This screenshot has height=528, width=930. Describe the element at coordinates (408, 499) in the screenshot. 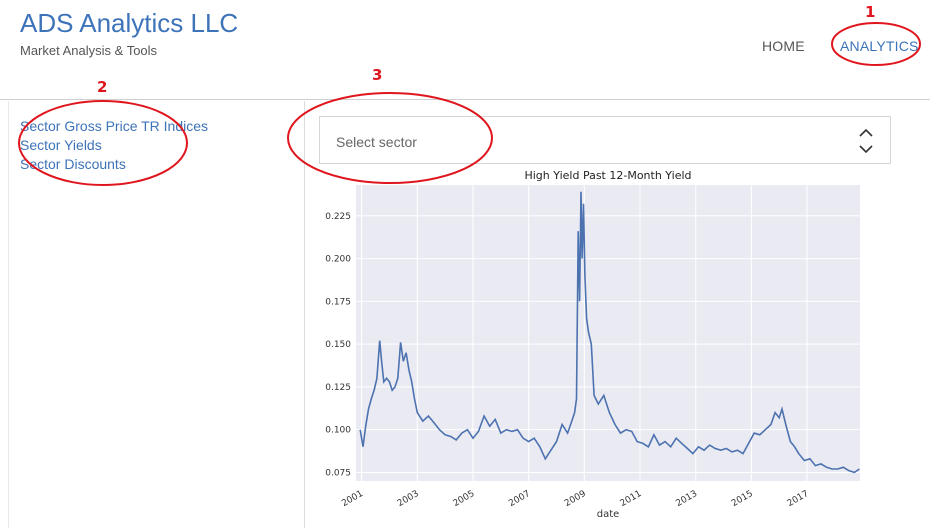

I see `x-tick-label: 2003` at that location.